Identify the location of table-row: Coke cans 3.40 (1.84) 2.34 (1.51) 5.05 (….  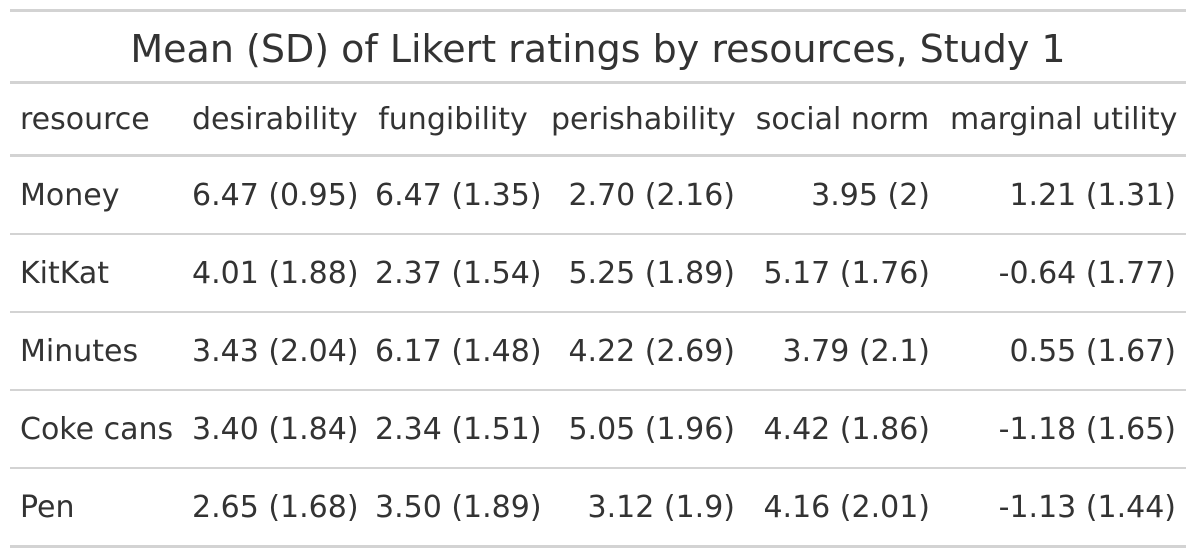
(598, 429).